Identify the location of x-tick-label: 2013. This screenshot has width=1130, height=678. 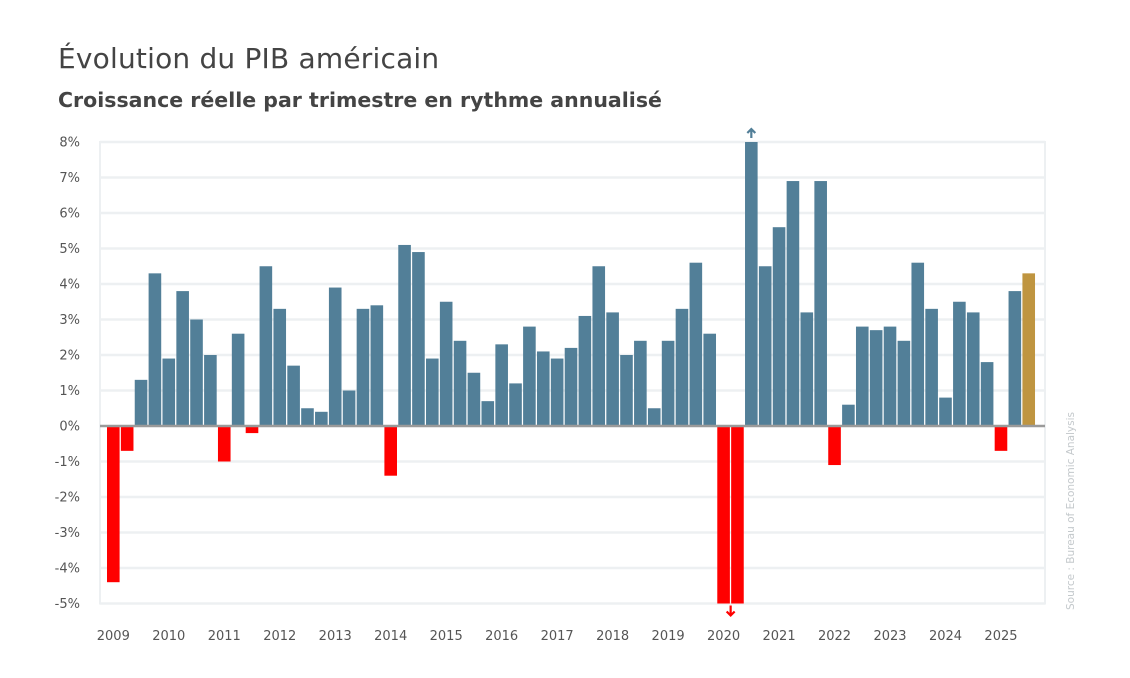
(335, 636).